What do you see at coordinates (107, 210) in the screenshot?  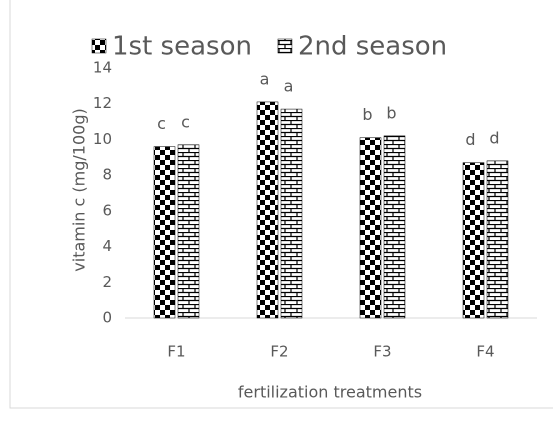 I see `y-tick-label: 6` at bounding box center [107, 210].